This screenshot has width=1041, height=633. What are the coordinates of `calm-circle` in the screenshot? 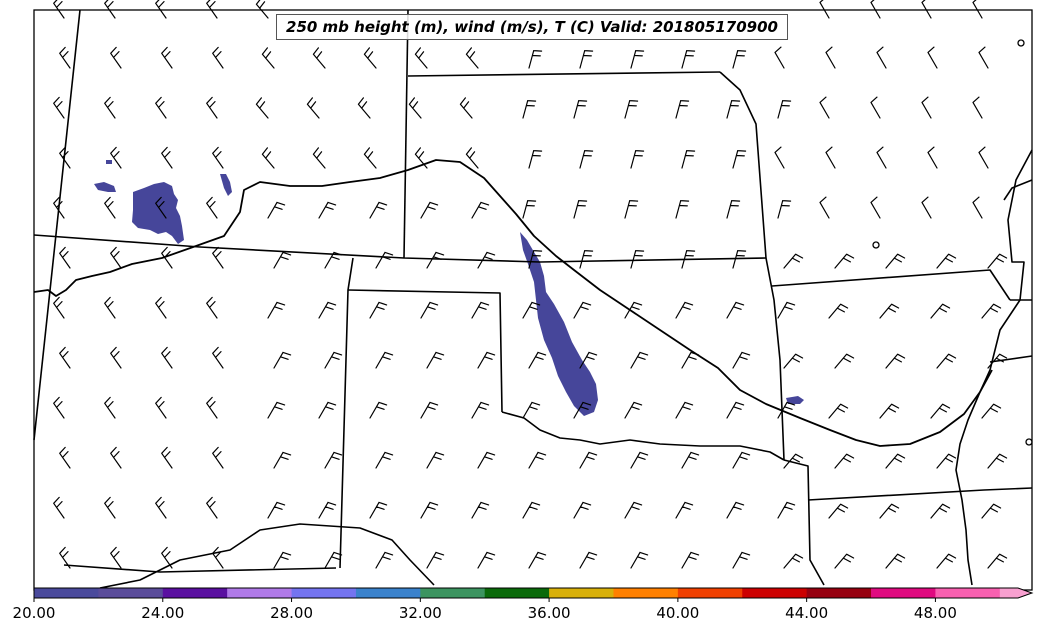 It's located at (876, 245).